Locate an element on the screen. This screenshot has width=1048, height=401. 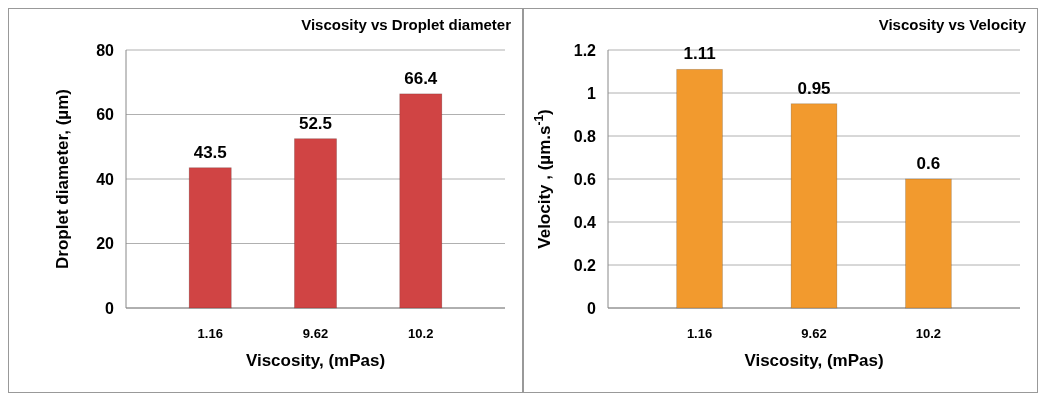
y-tick-label: 40 is located at coordinates (105, 179).